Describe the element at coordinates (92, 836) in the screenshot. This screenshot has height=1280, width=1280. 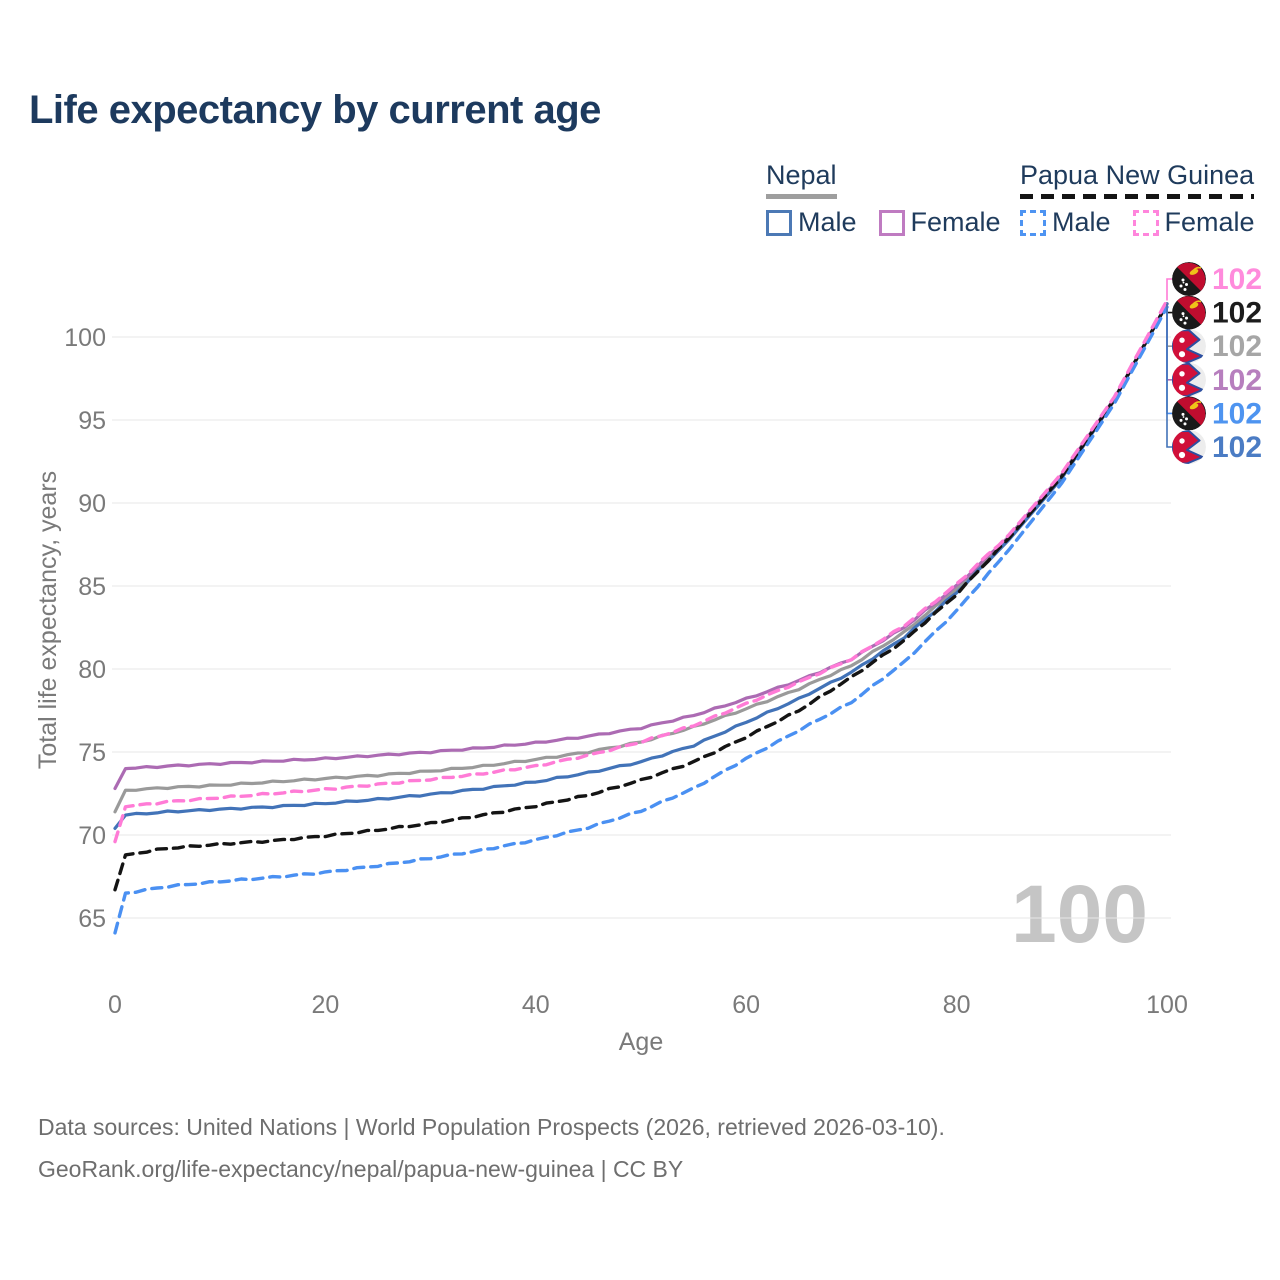
I see `y-tick-label: 70` at that location.